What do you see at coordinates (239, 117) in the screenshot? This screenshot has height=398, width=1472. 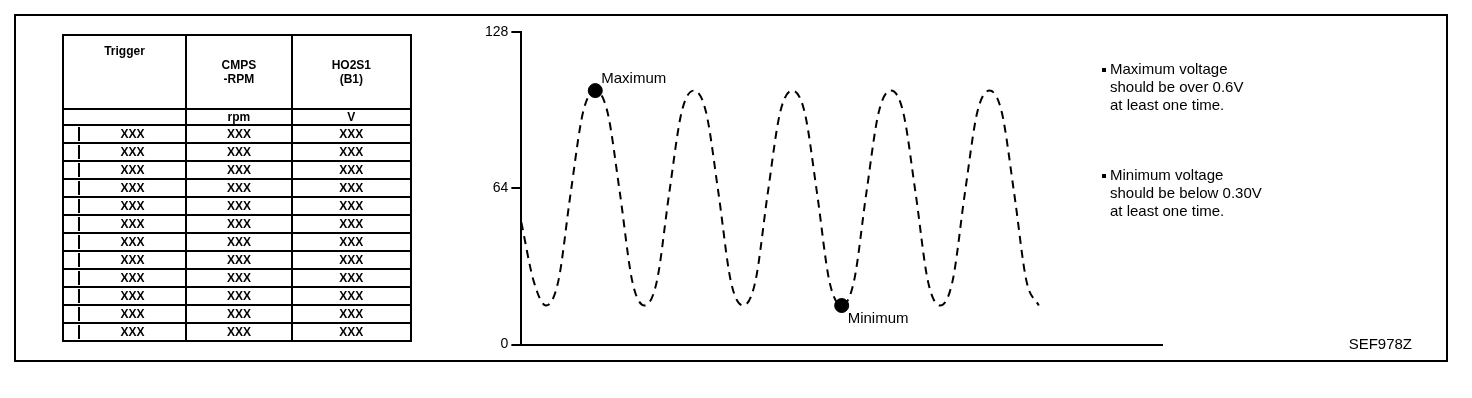 I see `text: rpm` at bounding box center [239, 117].